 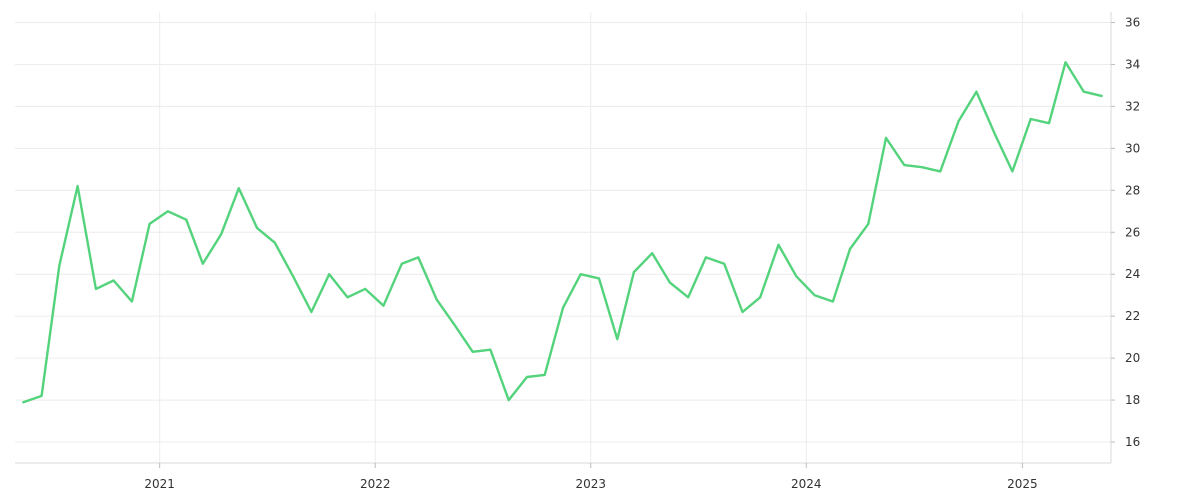 What do you see at coordinates (1132, 190) in the screenshot?
I see `y-tick-label: 28` at bounding box center [1132, 190].